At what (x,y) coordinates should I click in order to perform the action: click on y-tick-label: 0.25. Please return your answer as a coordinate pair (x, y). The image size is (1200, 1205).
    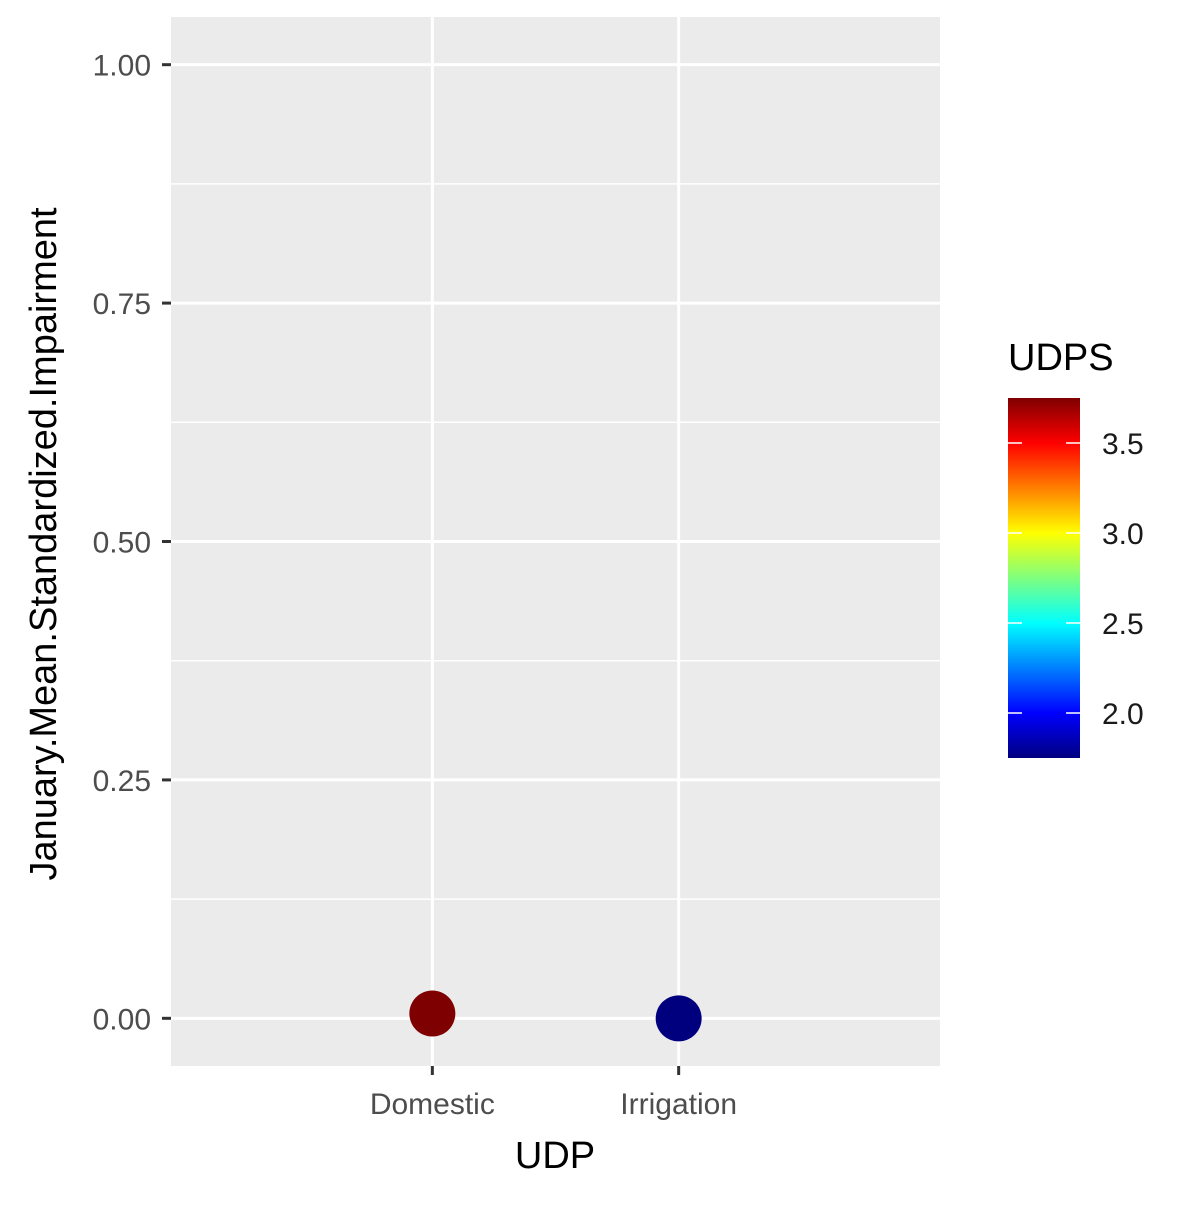
    Looking at the image, I should click on (122, 781).